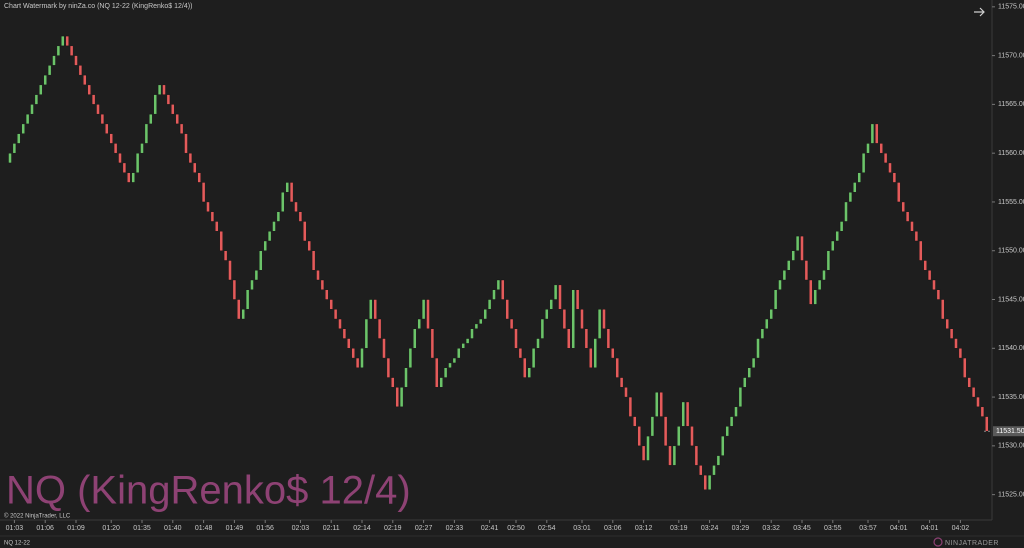 The height and width of the screenshot is (548, 1024). What do you see at coordinates (979, 12) in the screenshot?
I see `scroll-arrow` at bounding box center [979, 12].